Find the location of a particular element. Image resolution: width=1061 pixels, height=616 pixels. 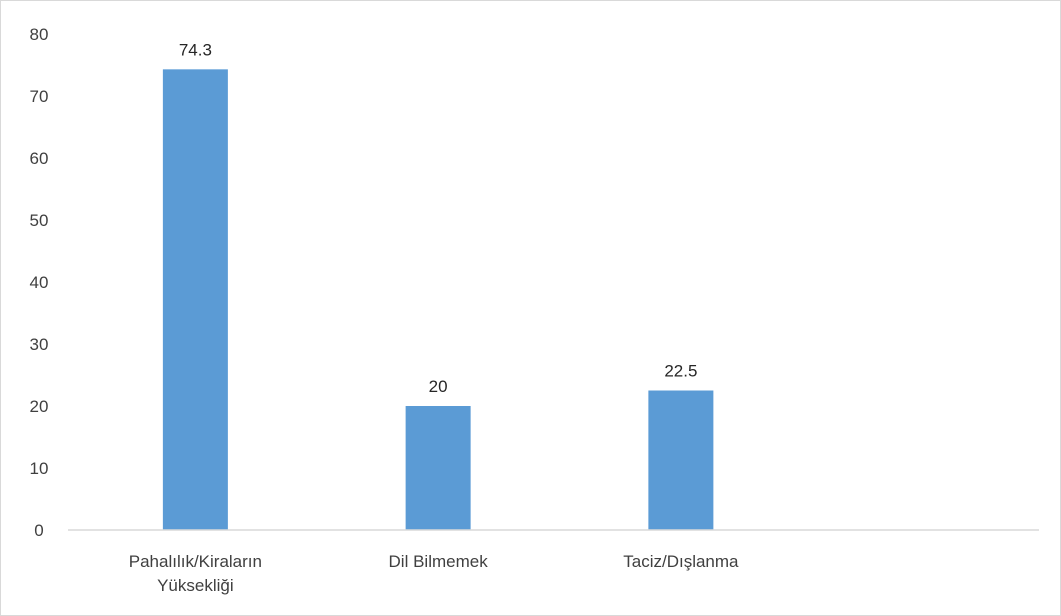

y-tick-label: 80 is located at coordinates (39, 34).